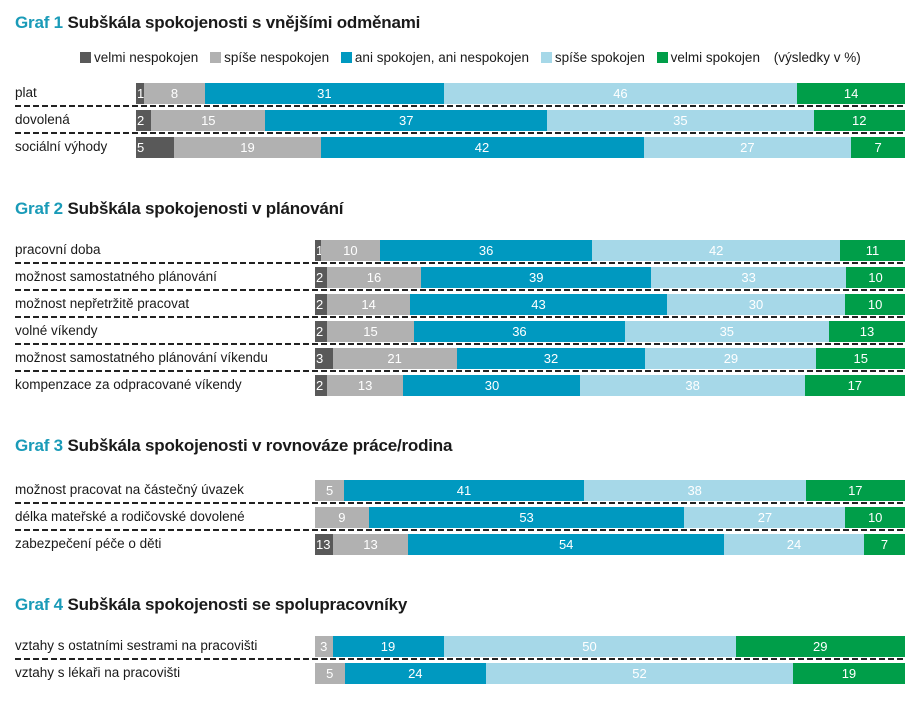 The width and height of the screenshot is (920, 703). I want to click on bar-segment-velmi-nespokojen: 1, so click(319, 250).